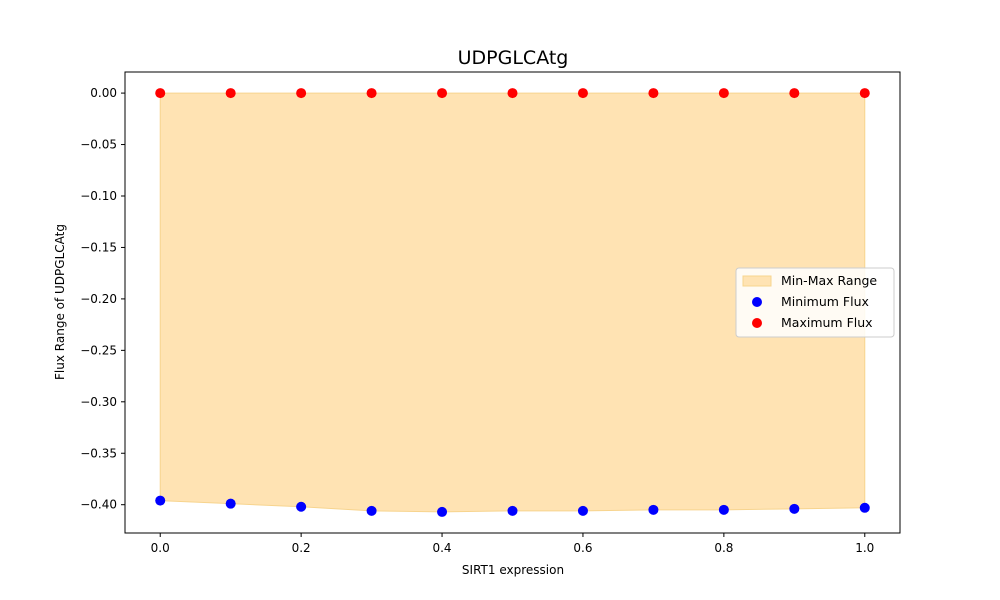 The height and width of the screenshot is (600, 1000). What do you see at coordinates (723, 548) in the screenshot?
I see `x-tick-label: 0.8` at bounding box center [723, 548].